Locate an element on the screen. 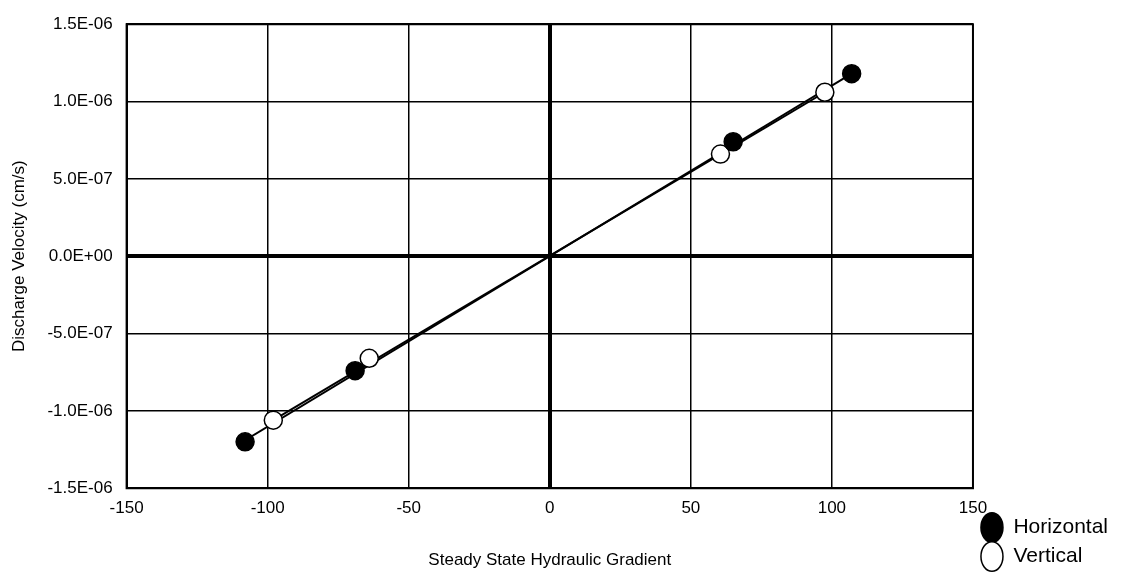 The image size is (1123, 580). y-tick-label: 1.0E-06 is located at coordinates (83, 101).